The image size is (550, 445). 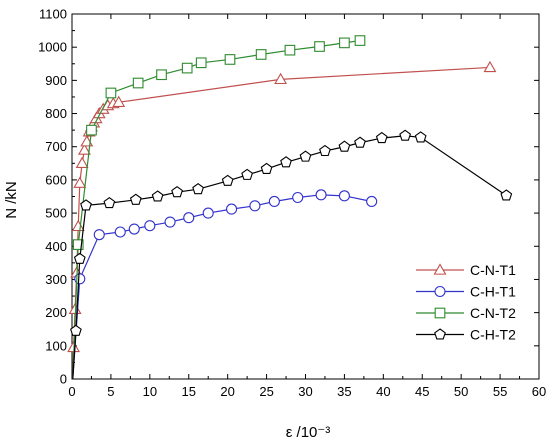 What do you see at coordinates (227, 391) in the screenshot?
I see `x-tick-label: 20` at bounding box center [227, 391].